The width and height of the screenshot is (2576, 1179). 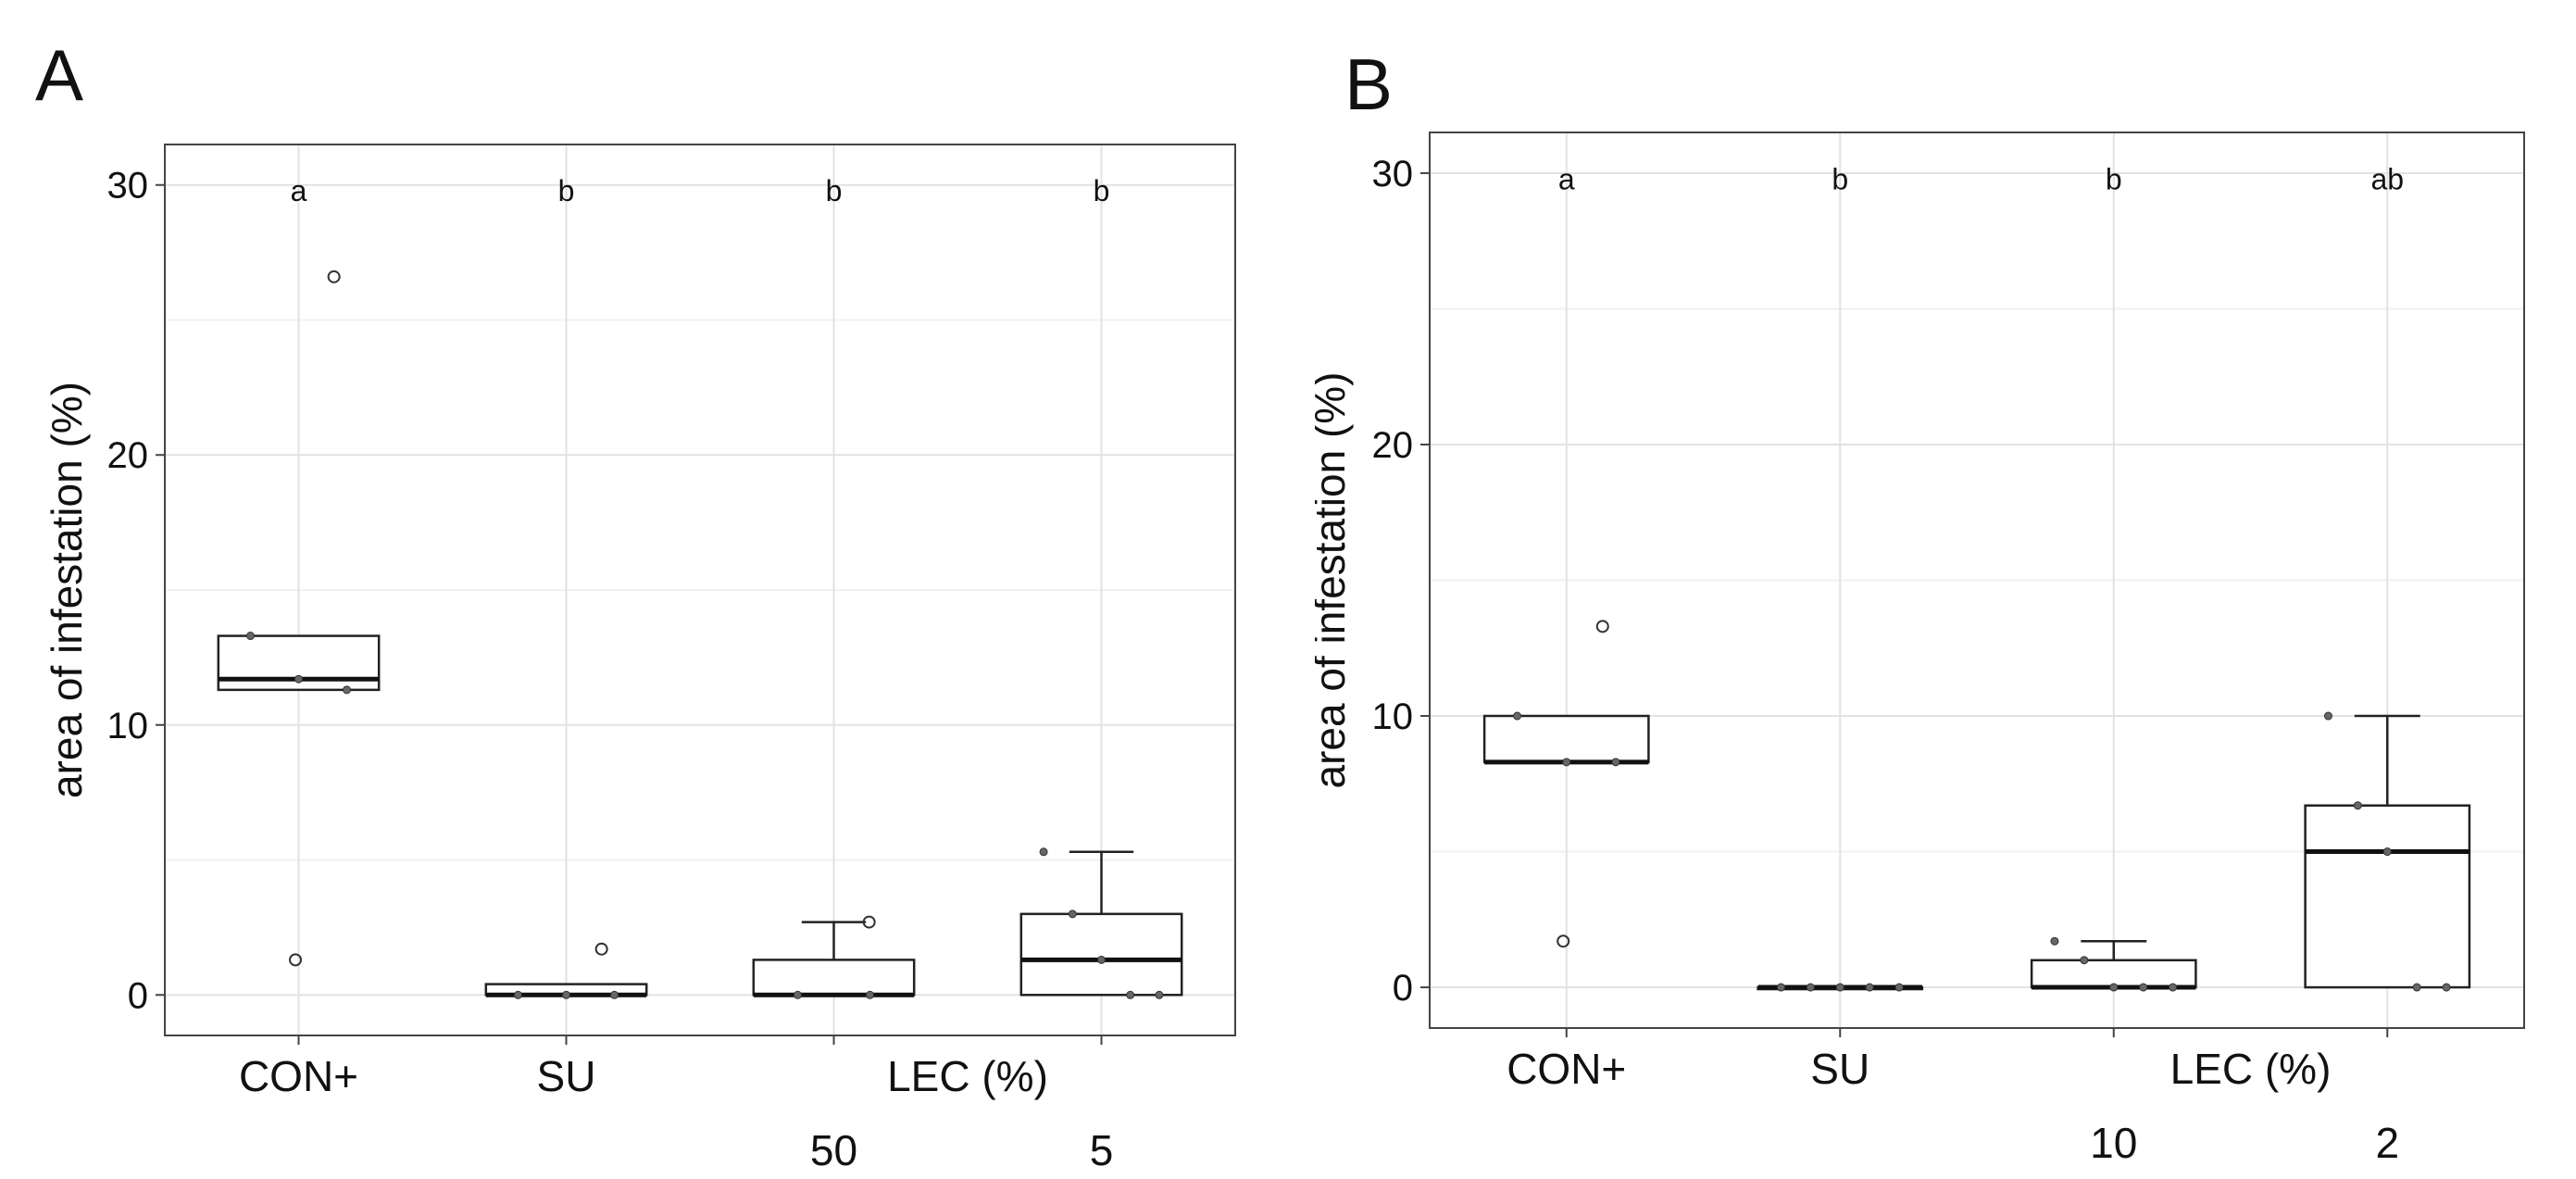 I want to click on panel-letter-a: A, so click(x=59, y=75).